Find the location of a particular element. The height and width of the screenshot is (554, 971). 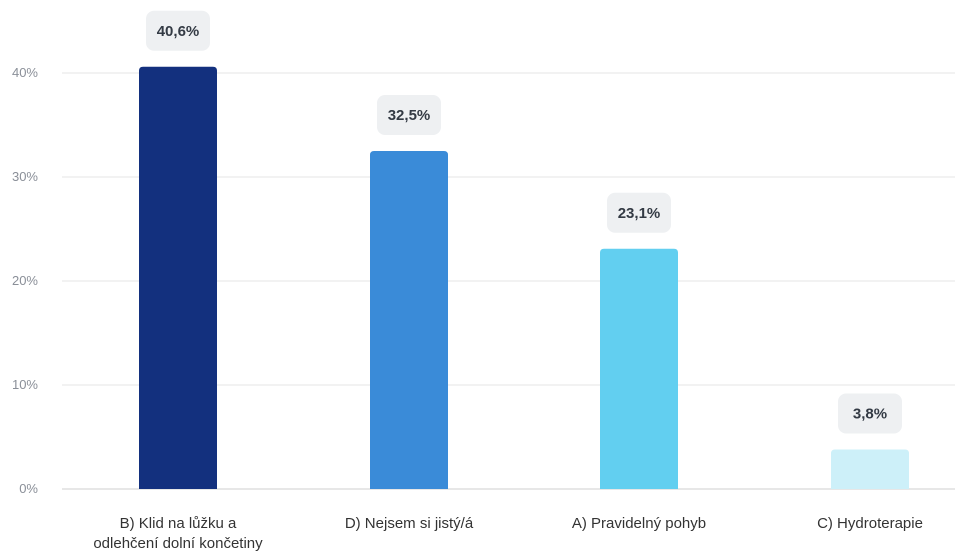

x-tick-label-line: C) Hydroterapie is located at coordinates (870, 523).